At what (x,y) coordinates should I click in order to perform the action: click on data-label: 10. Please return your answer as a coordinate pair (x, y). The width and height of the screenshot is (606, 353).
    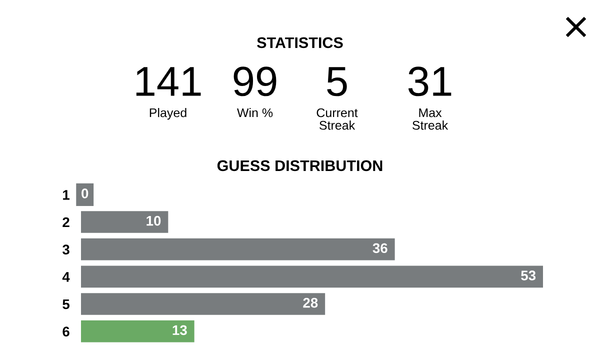
    Looking at the image, I should click on (153, 221).